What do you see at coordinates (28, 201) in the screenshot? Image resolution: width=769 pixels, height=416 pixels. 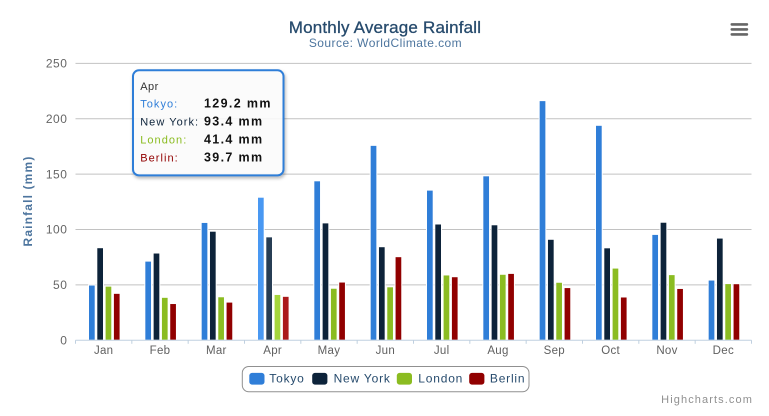 I see `svg-text: Rainfall (mm)` at bounding box center [28, 201].